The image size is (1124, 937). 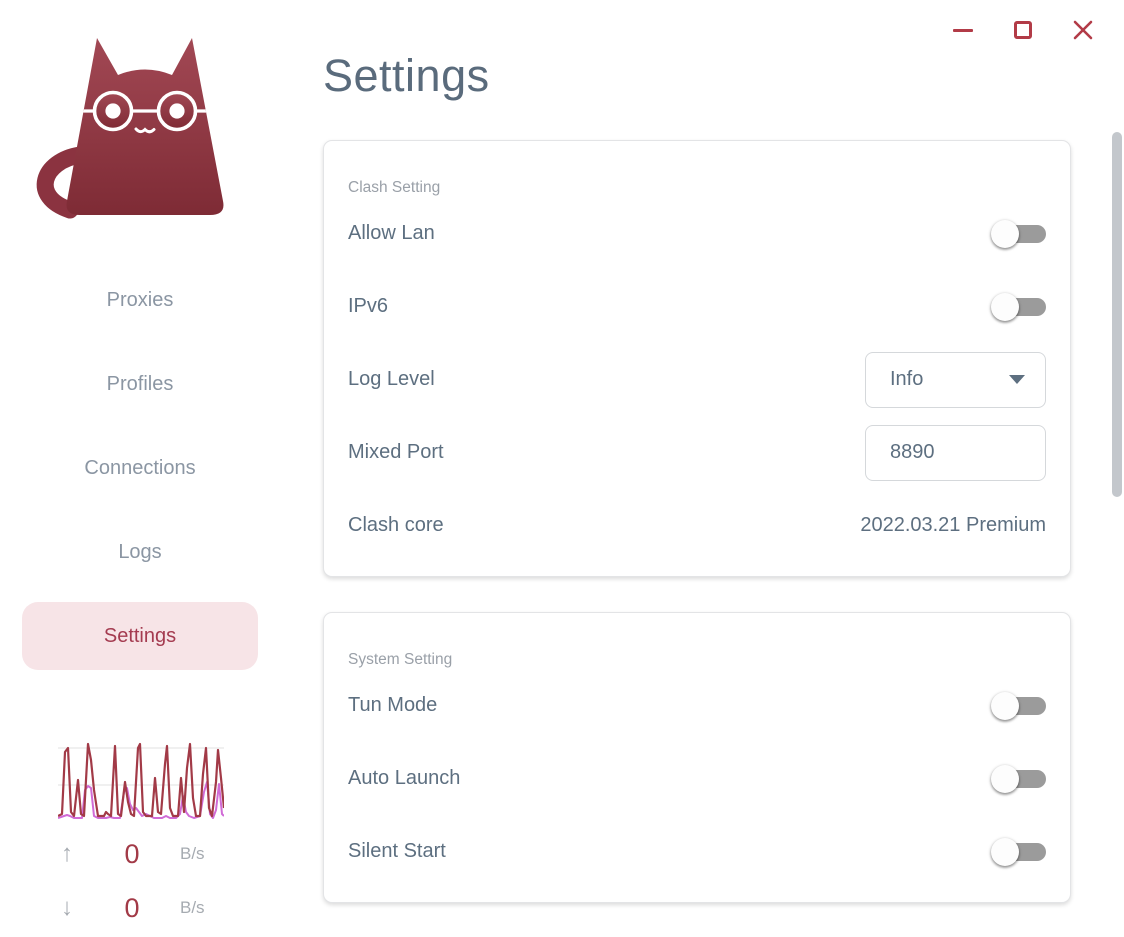 What do you see at coordinates (396, 452) in the screenshot?
I see `setting-label: Mixed Port` at bounding box center [396, 452].